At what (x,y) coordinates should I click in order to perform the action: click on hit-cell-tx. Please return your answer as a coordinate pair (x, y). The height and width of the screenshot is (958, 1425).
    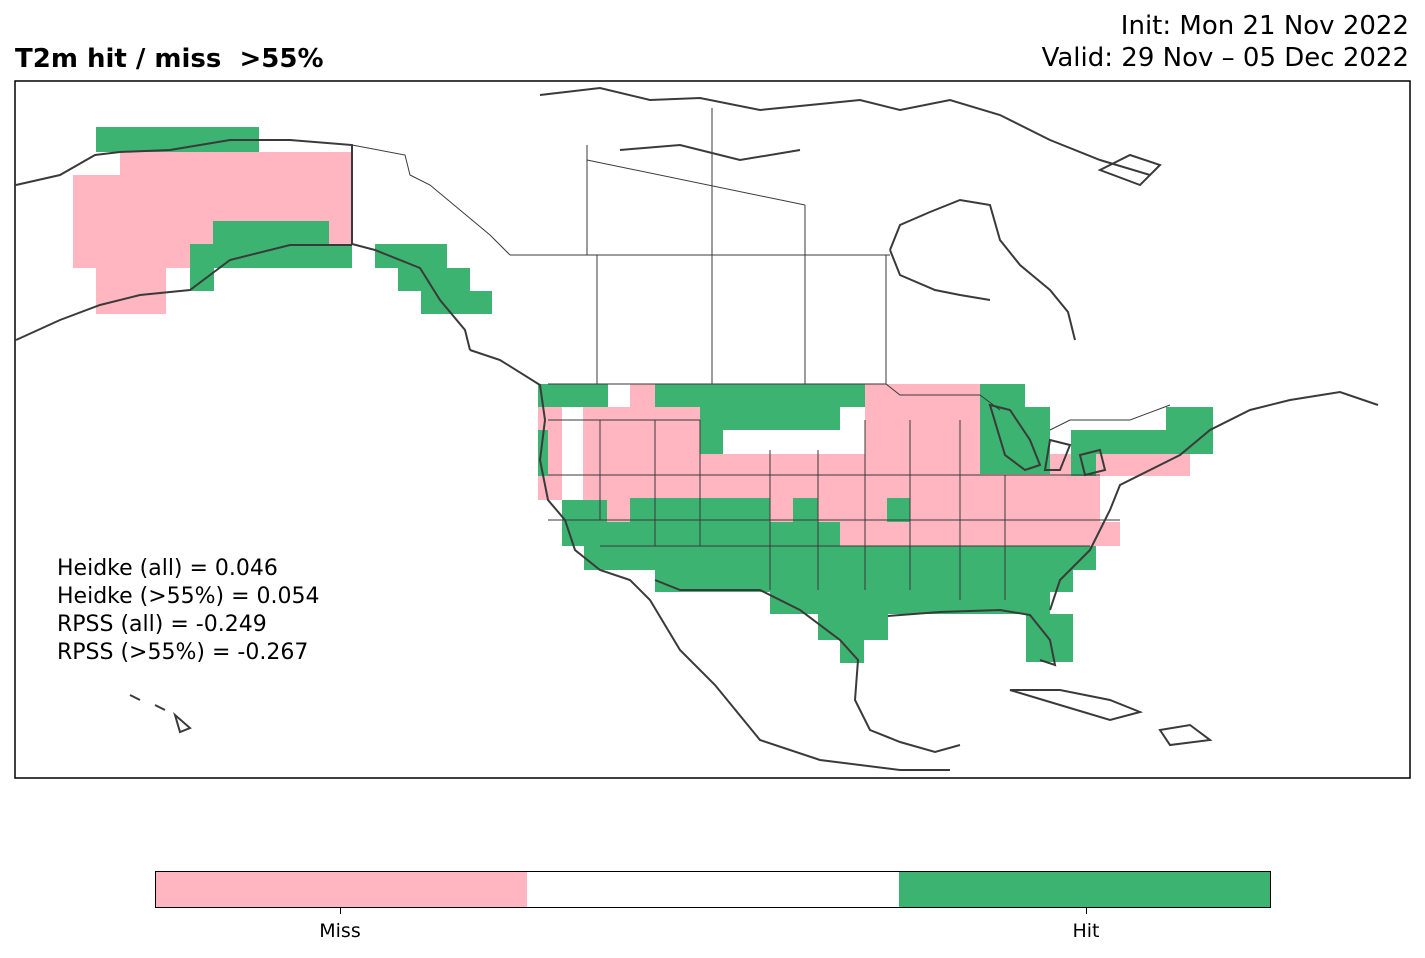
    Looking at the image, I should click on (910, 603).